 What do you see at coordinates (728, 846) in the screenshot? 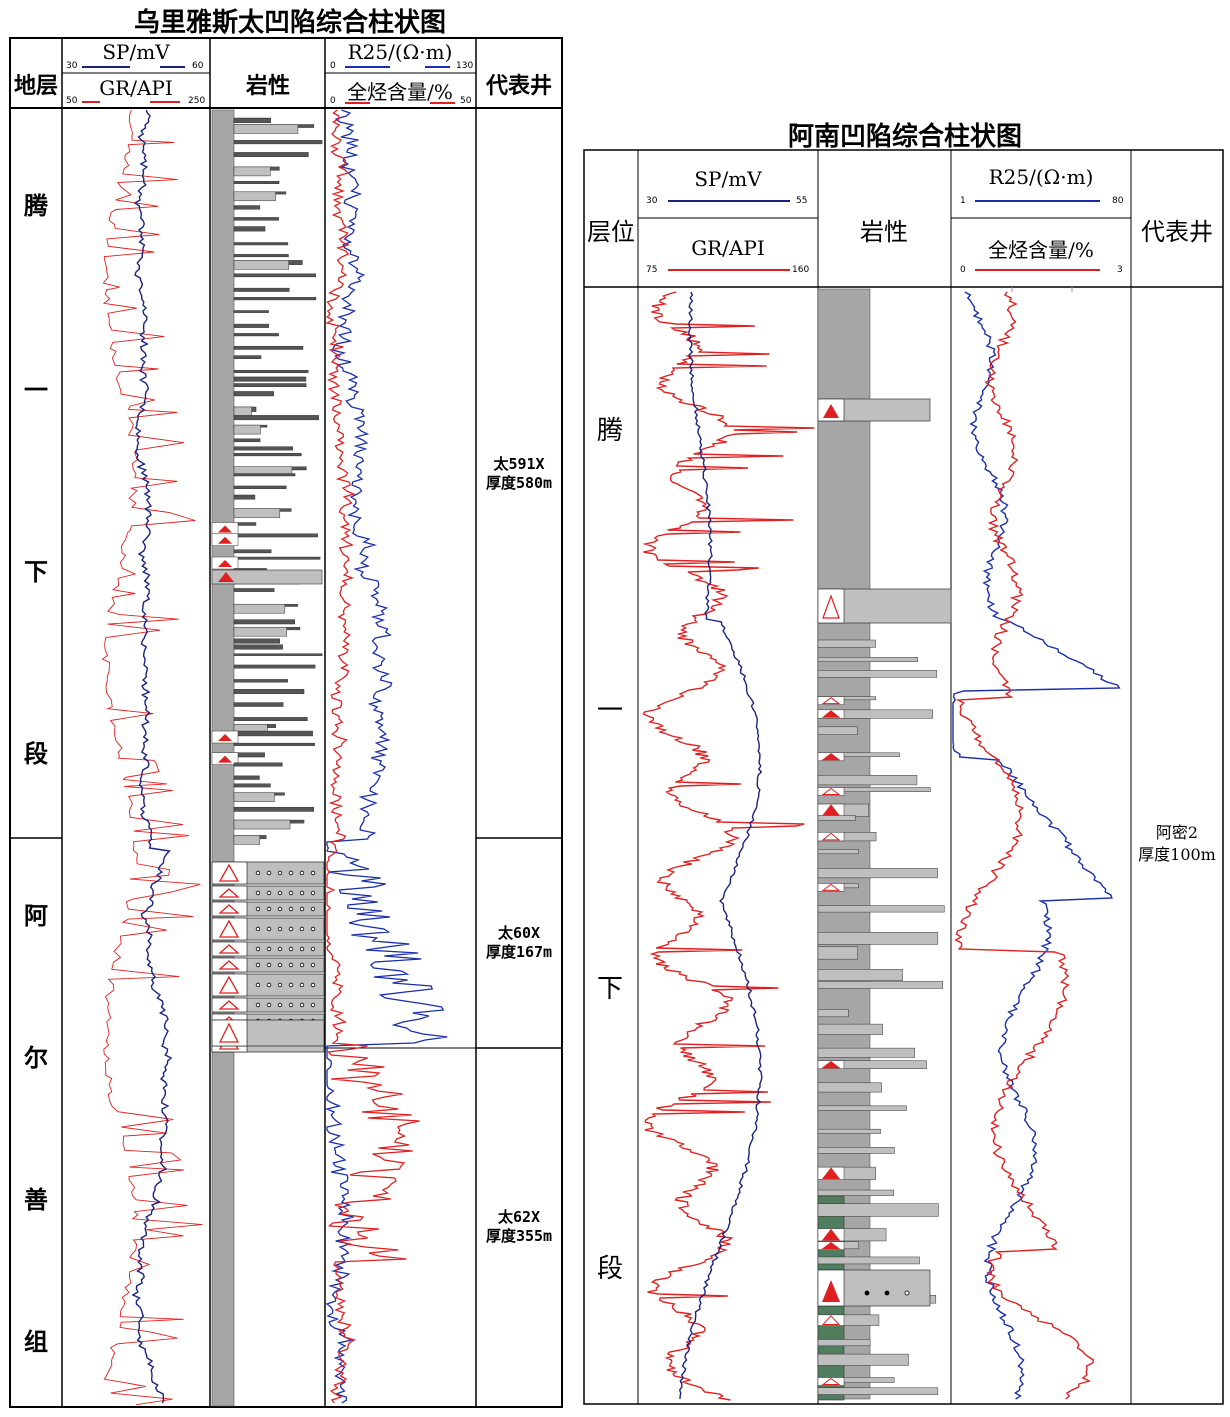
I see `right-gr-curve` at bounding box center [728, 846].